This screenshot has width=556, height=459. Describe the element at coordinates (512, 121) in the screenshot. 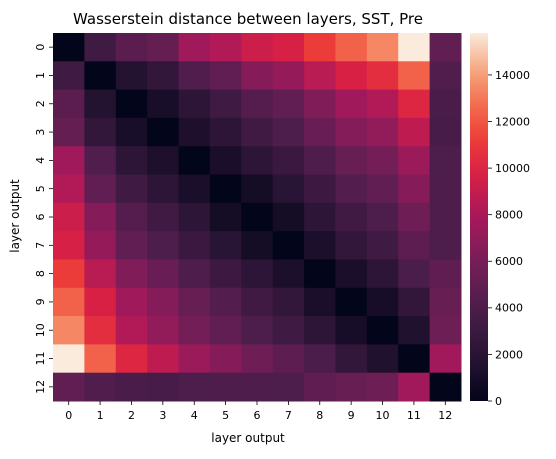

I see `colorbar-tick-label: 12000` at that location.